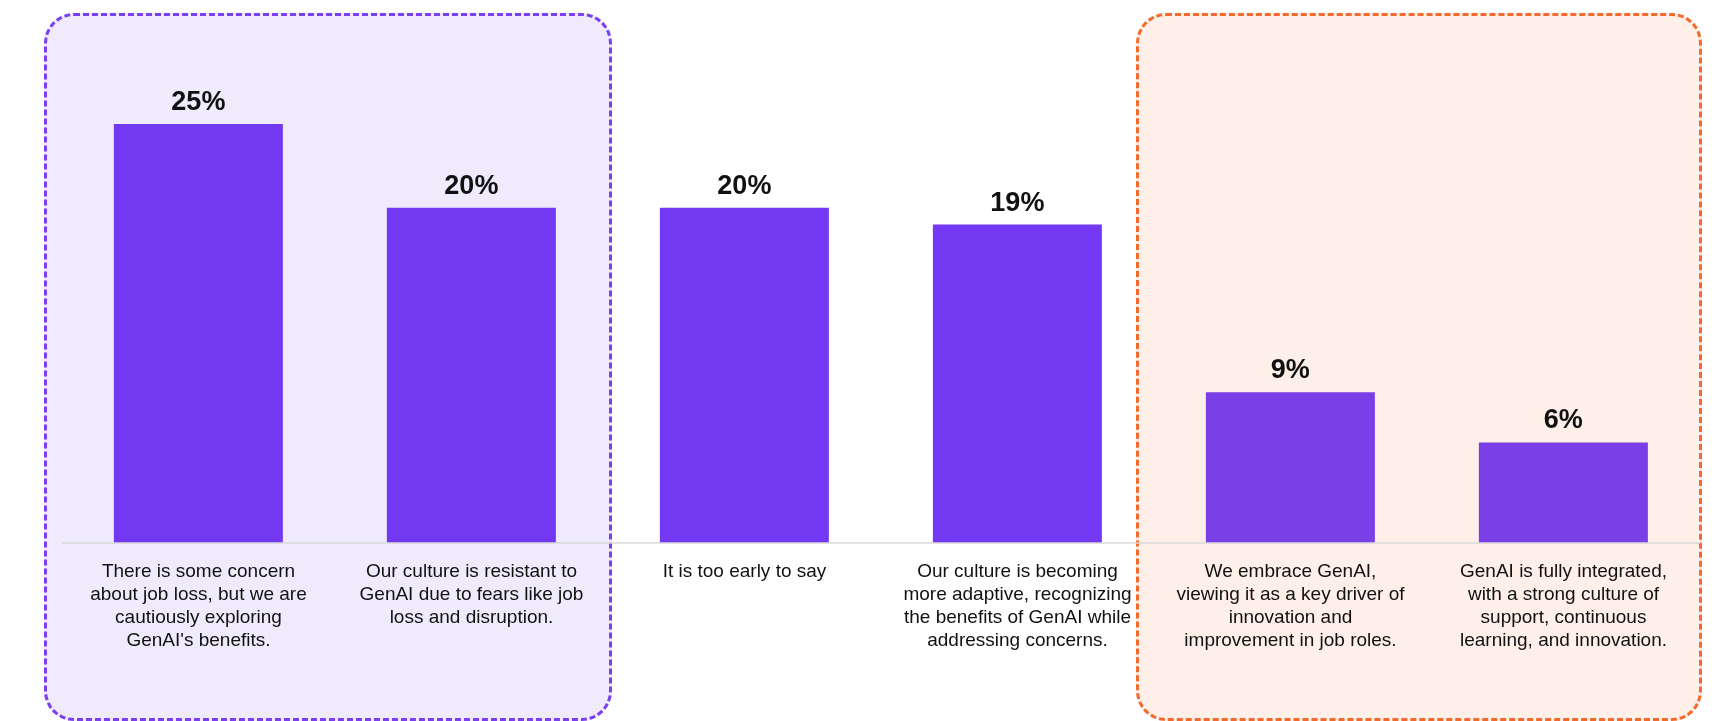 The height and width of the screenshot is (721, 1714). What do you see at coordinates (1017, 605) in the screenshot?
I see `x-tick-label: Our culture is becoming more adaptive, recognizing the benefits of GenAI while addressing concerns.` at bounding box center [1017, 605].